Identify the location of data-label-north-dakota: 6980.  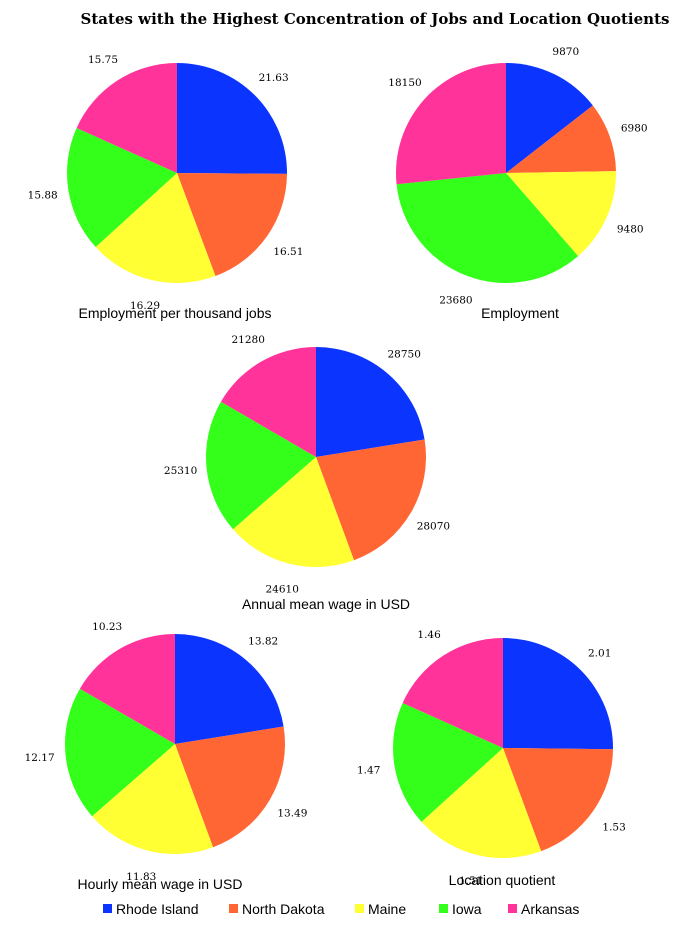
(634, 129).